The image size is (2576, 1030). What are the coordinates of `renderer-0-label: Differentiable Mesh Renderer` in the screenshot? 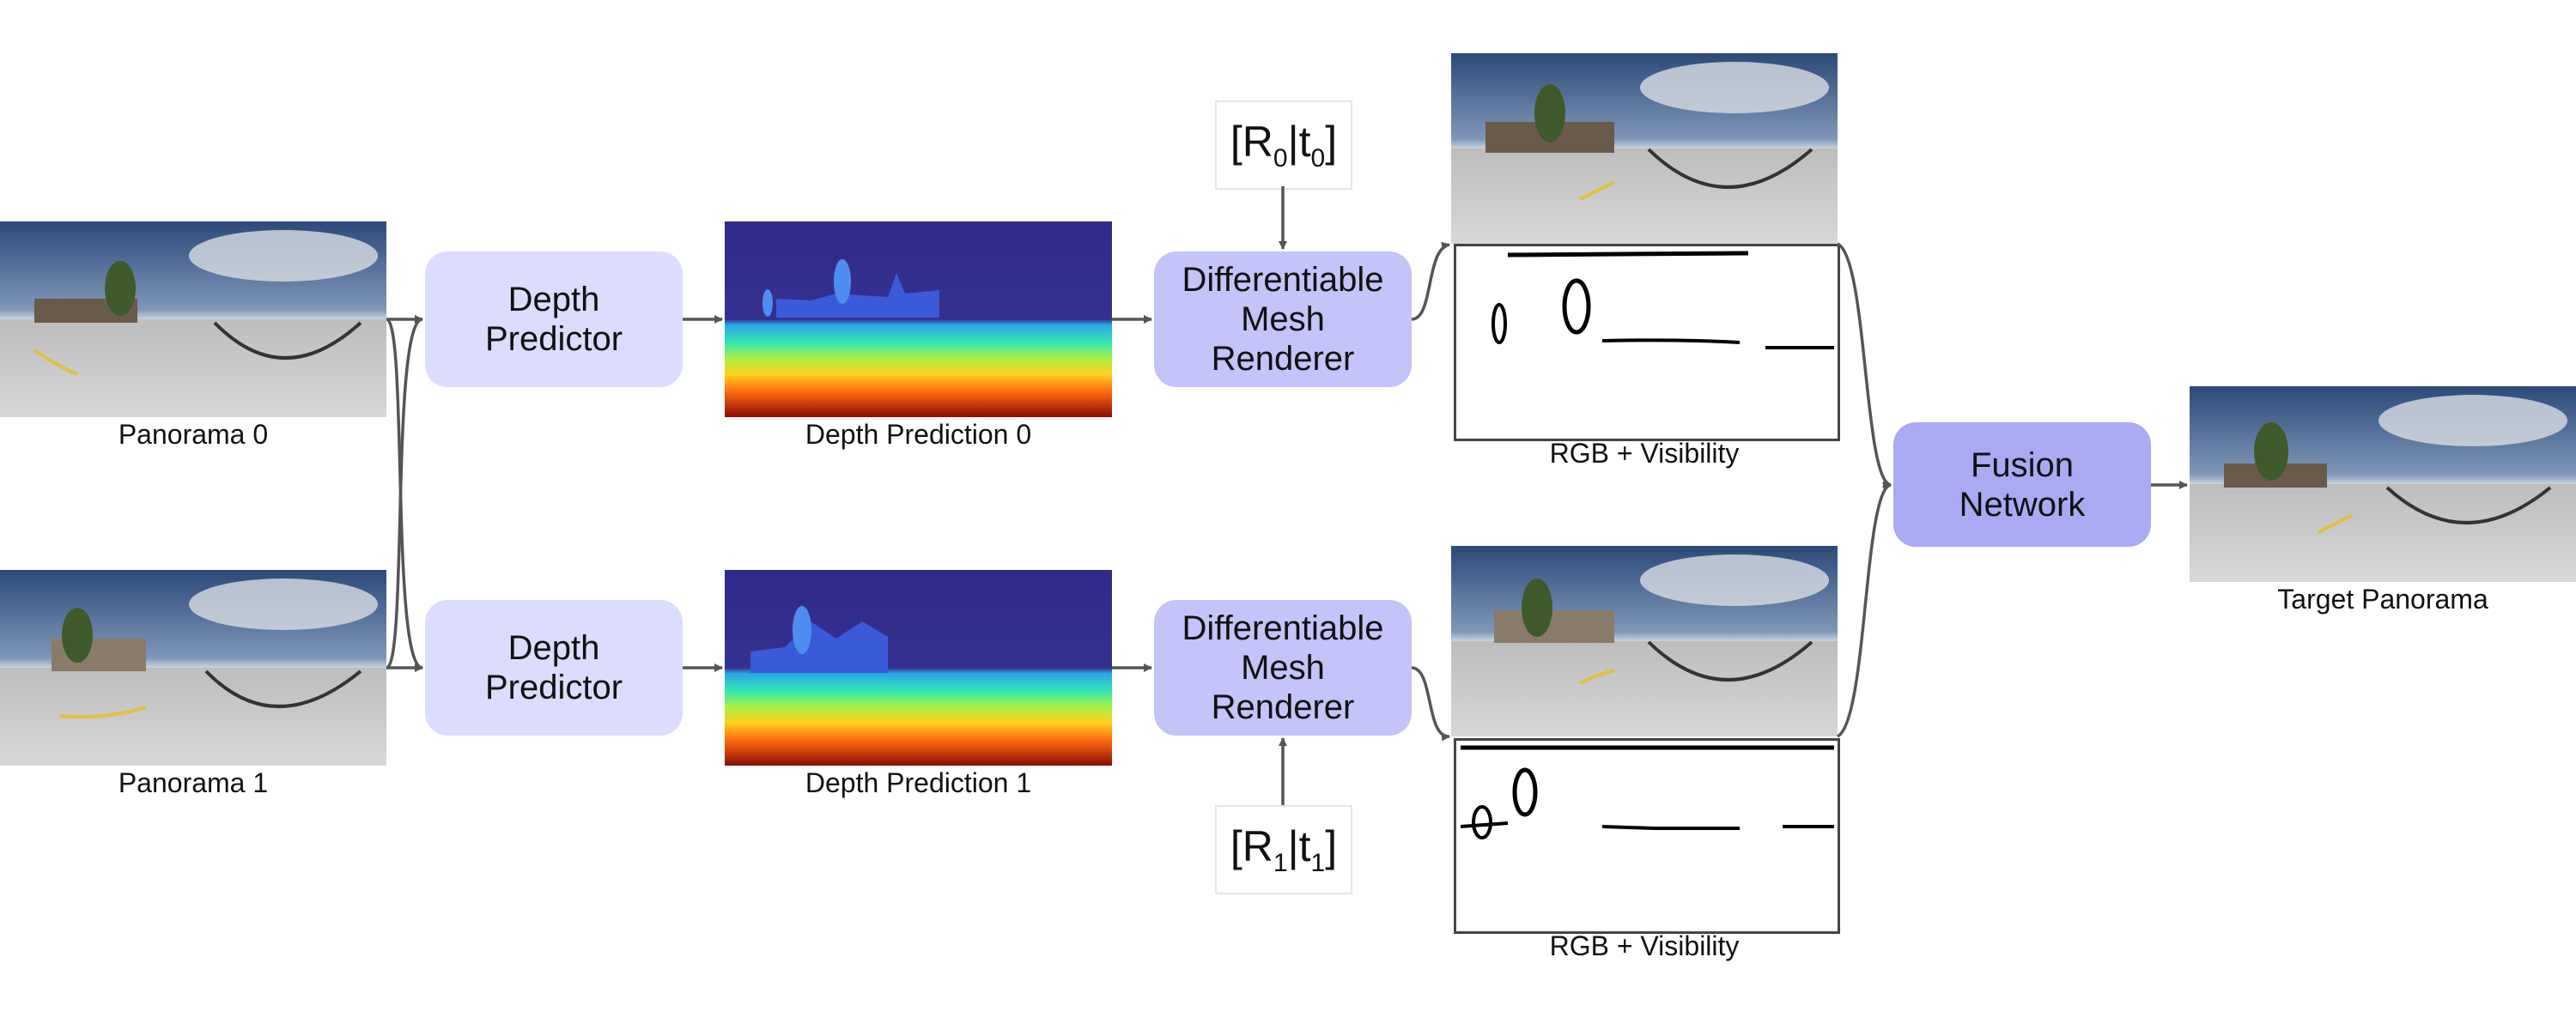 It's located at (1283, 319).